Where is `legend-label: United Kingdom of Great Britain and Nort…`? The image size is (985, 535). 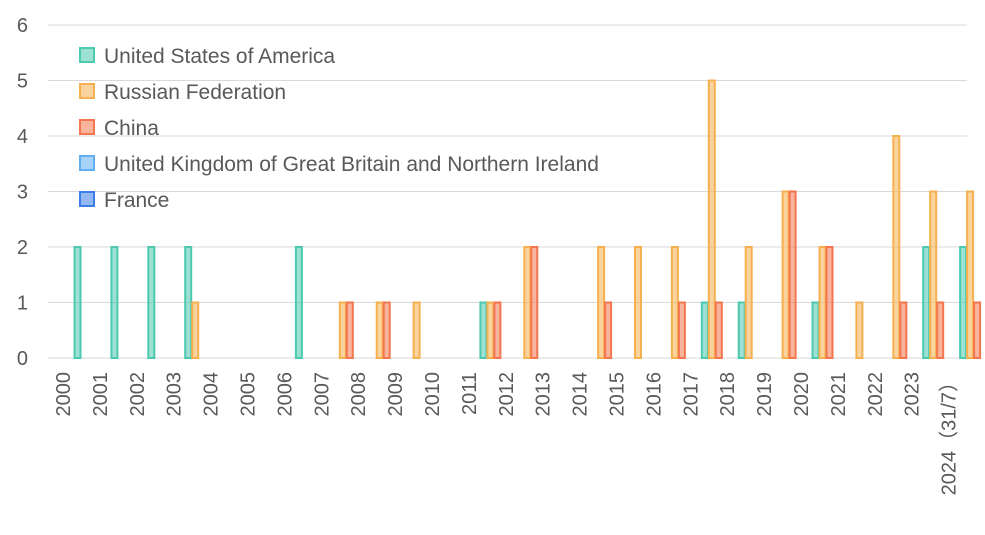
legend-label: United Kingdom of Great Britain and Nort… is located at coordinates (351, 164).